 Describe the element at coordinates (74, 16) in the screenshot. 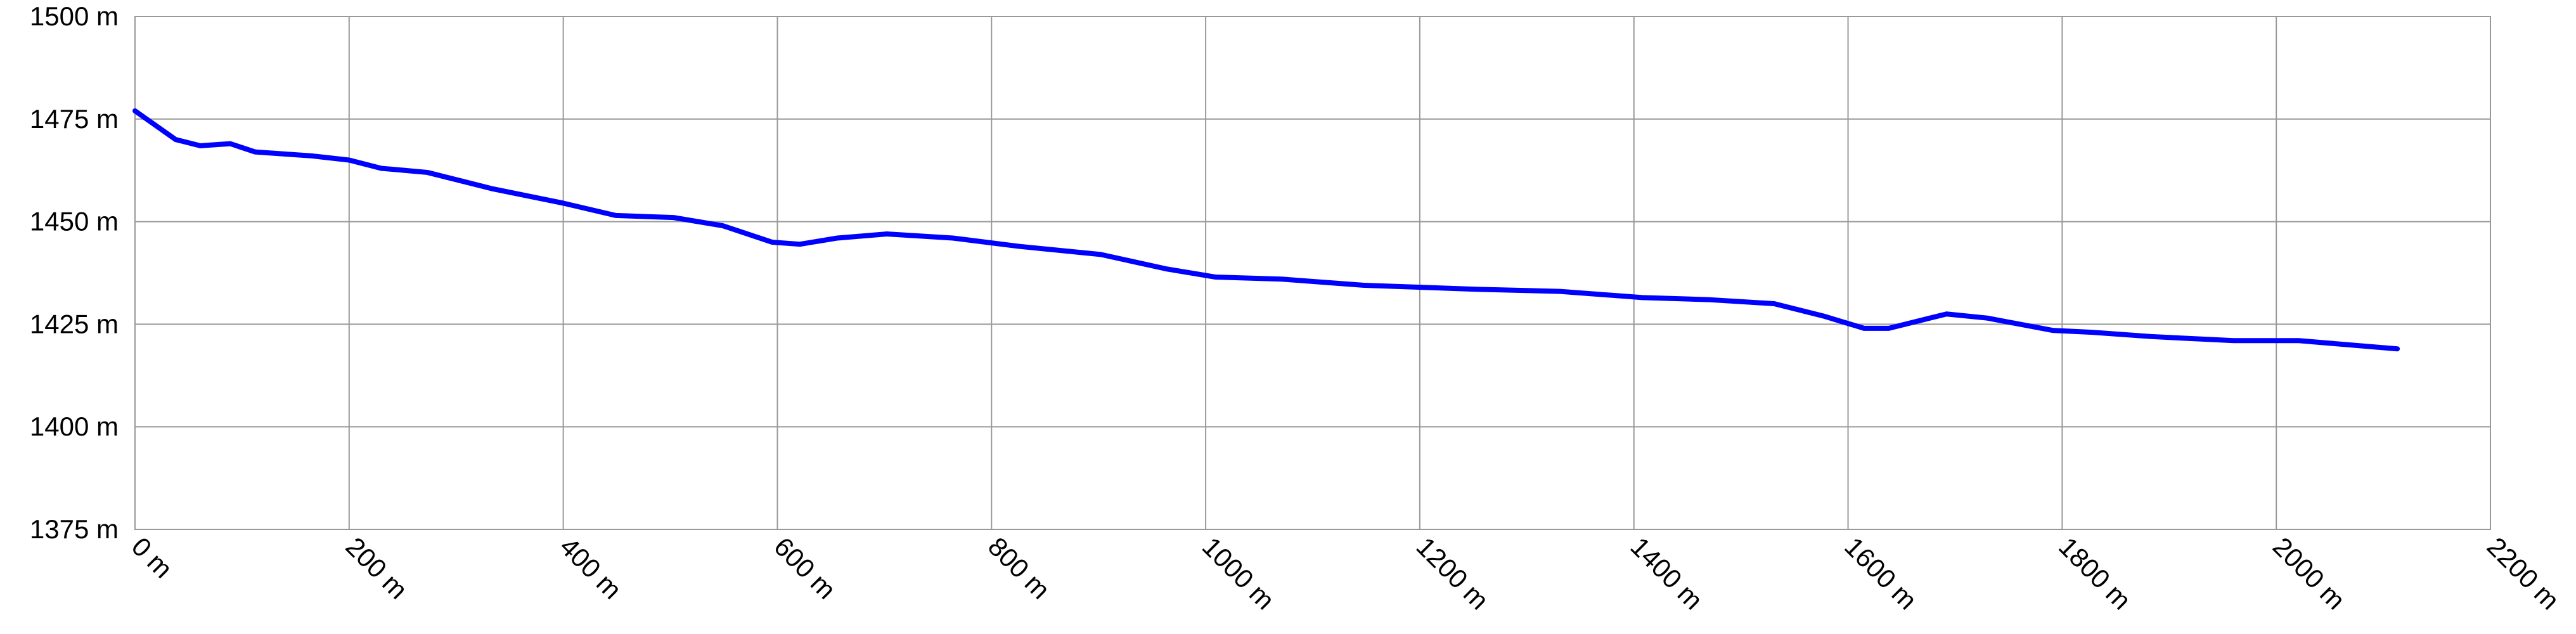

I see `y-tick-label: 1500 m` at that location.